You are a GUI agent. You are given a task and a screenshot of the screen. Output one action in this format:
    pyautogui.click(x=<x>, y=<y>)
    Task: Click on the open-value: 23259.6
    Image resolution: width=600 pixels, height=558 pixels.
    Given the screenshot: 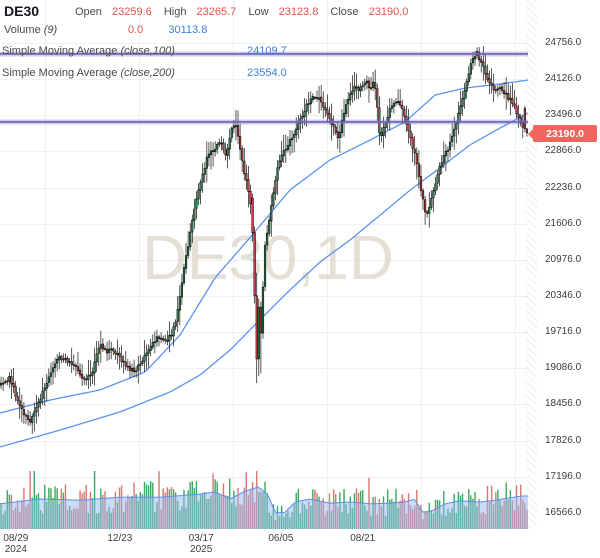 What is the action you would take?
    pyautogui.click(x=131, y=12)
    